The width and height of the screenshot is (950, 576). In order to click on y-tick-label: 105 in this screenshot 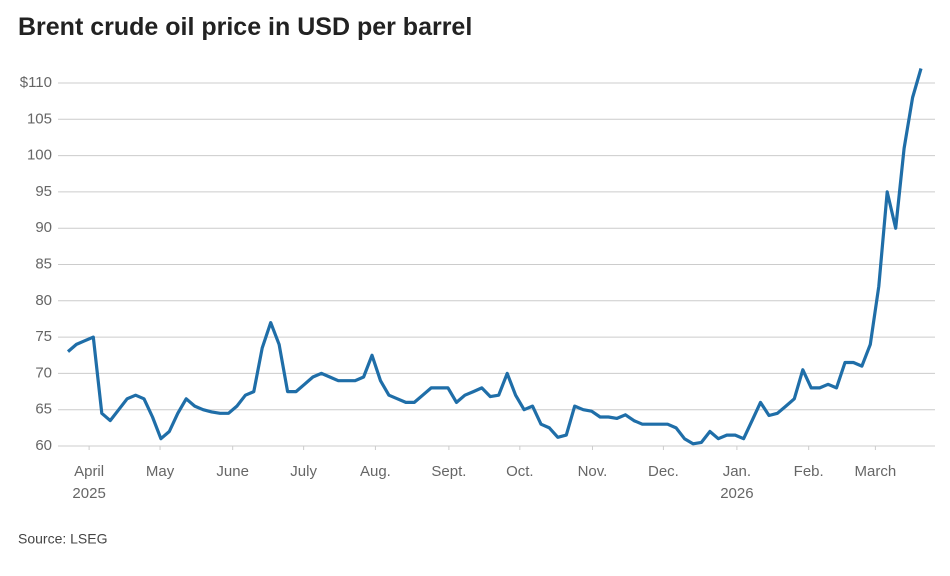, I will do `click(39, 118)`.